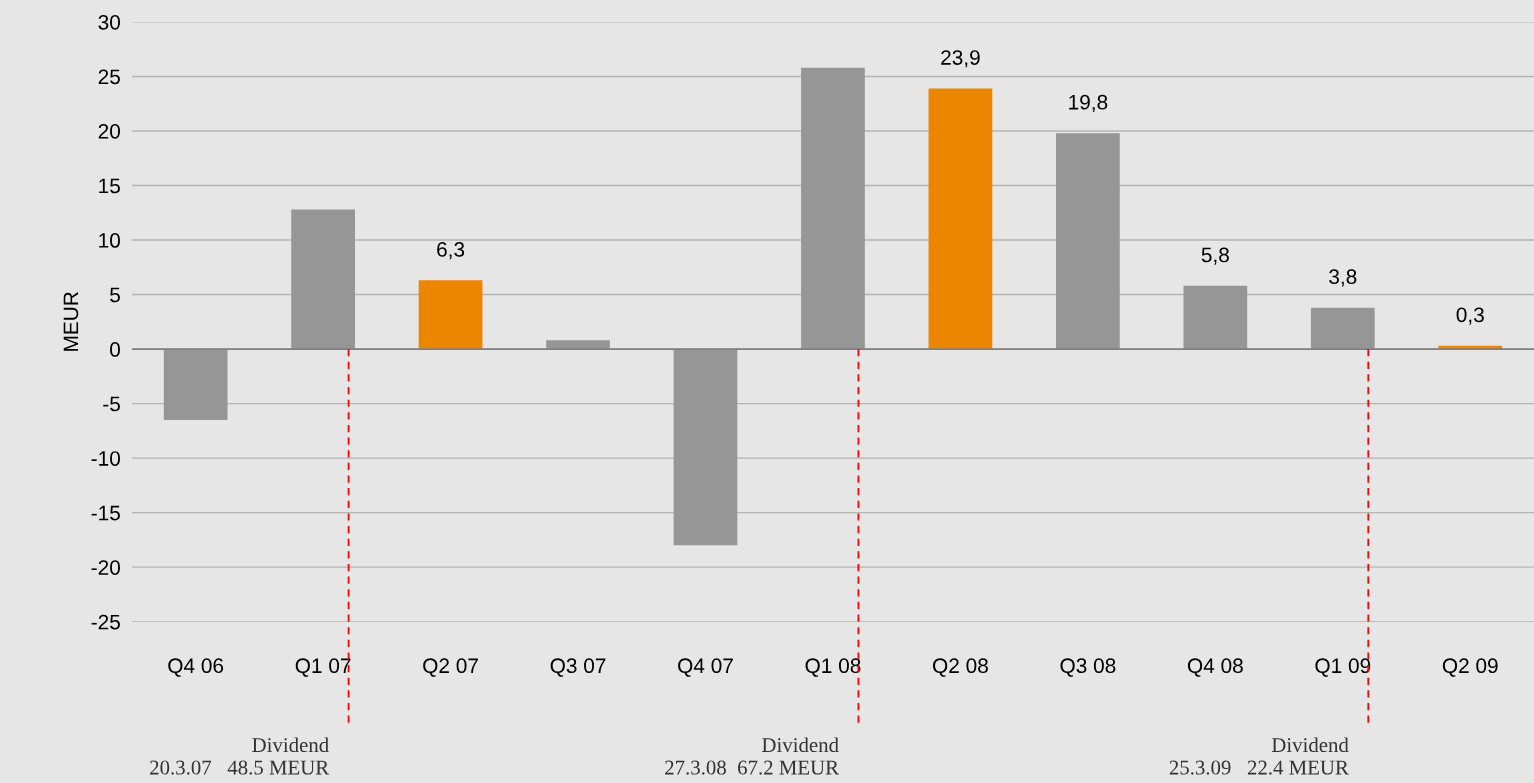 The image size is (1534, 783). I want to click on x-tick-label: Q3 08, so click(1088, 667).